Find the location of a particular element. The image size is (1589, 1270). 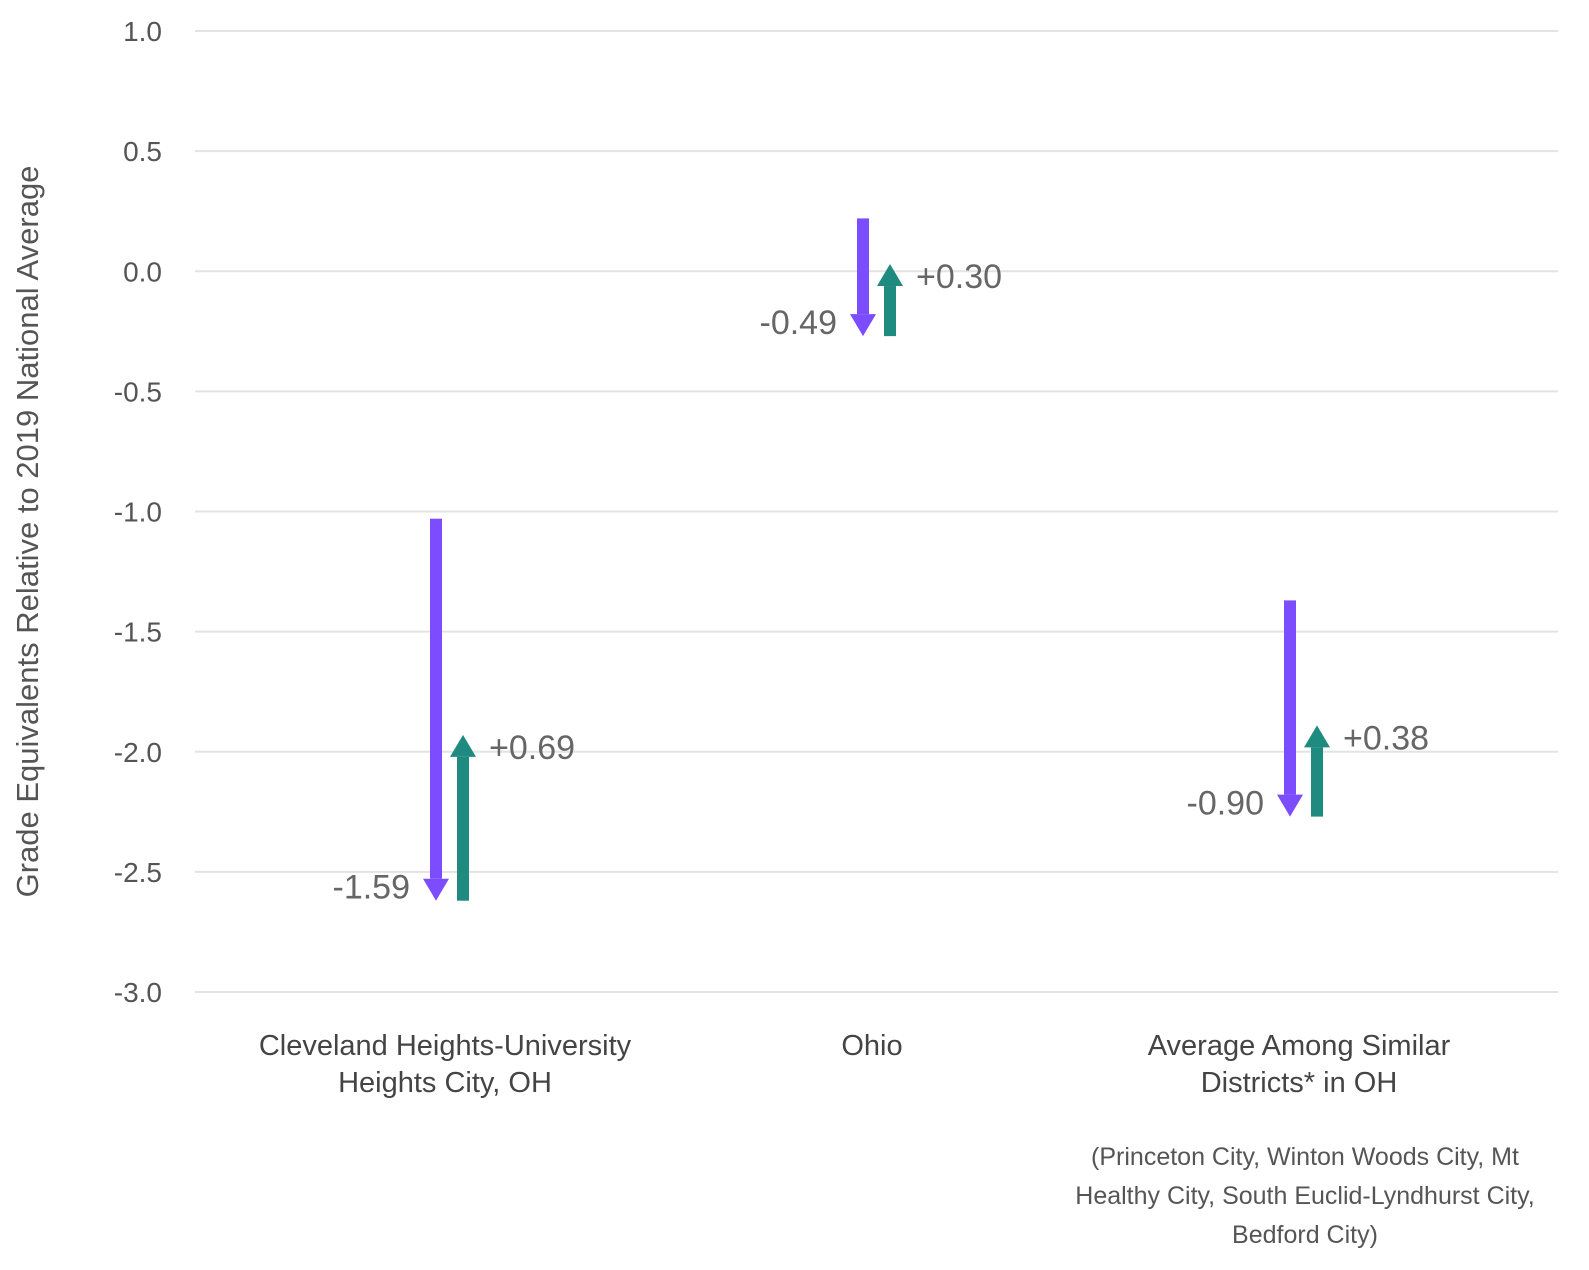

x-category-label: Heights City, OH is located at coordinates (445, 1083).